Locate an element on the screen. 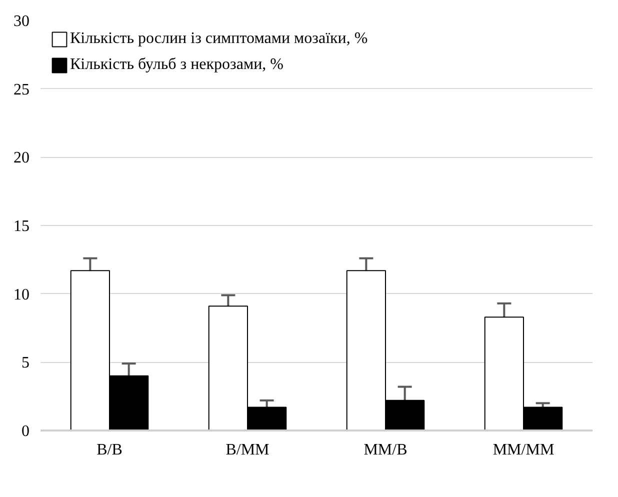 Image resolution: width=618 pixels, height=497 pixels. y-tick-label: 15 is located at coordinates (22, 226).